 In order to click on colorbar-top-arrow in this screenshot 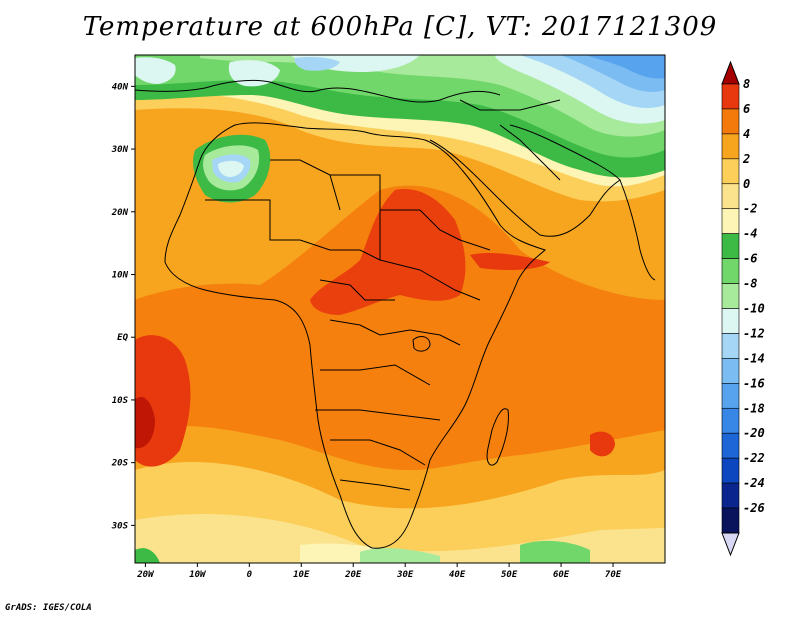, I will do `click(730, 72)`.